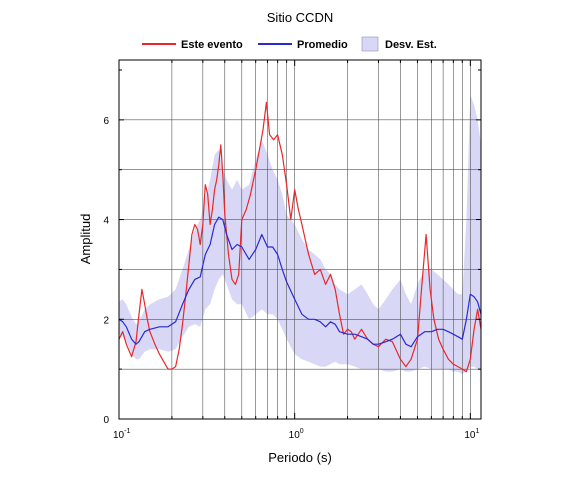  Describe the element at coordinates (106, 320) in the screenshot. I see `y-tick-label: 2` at that location.